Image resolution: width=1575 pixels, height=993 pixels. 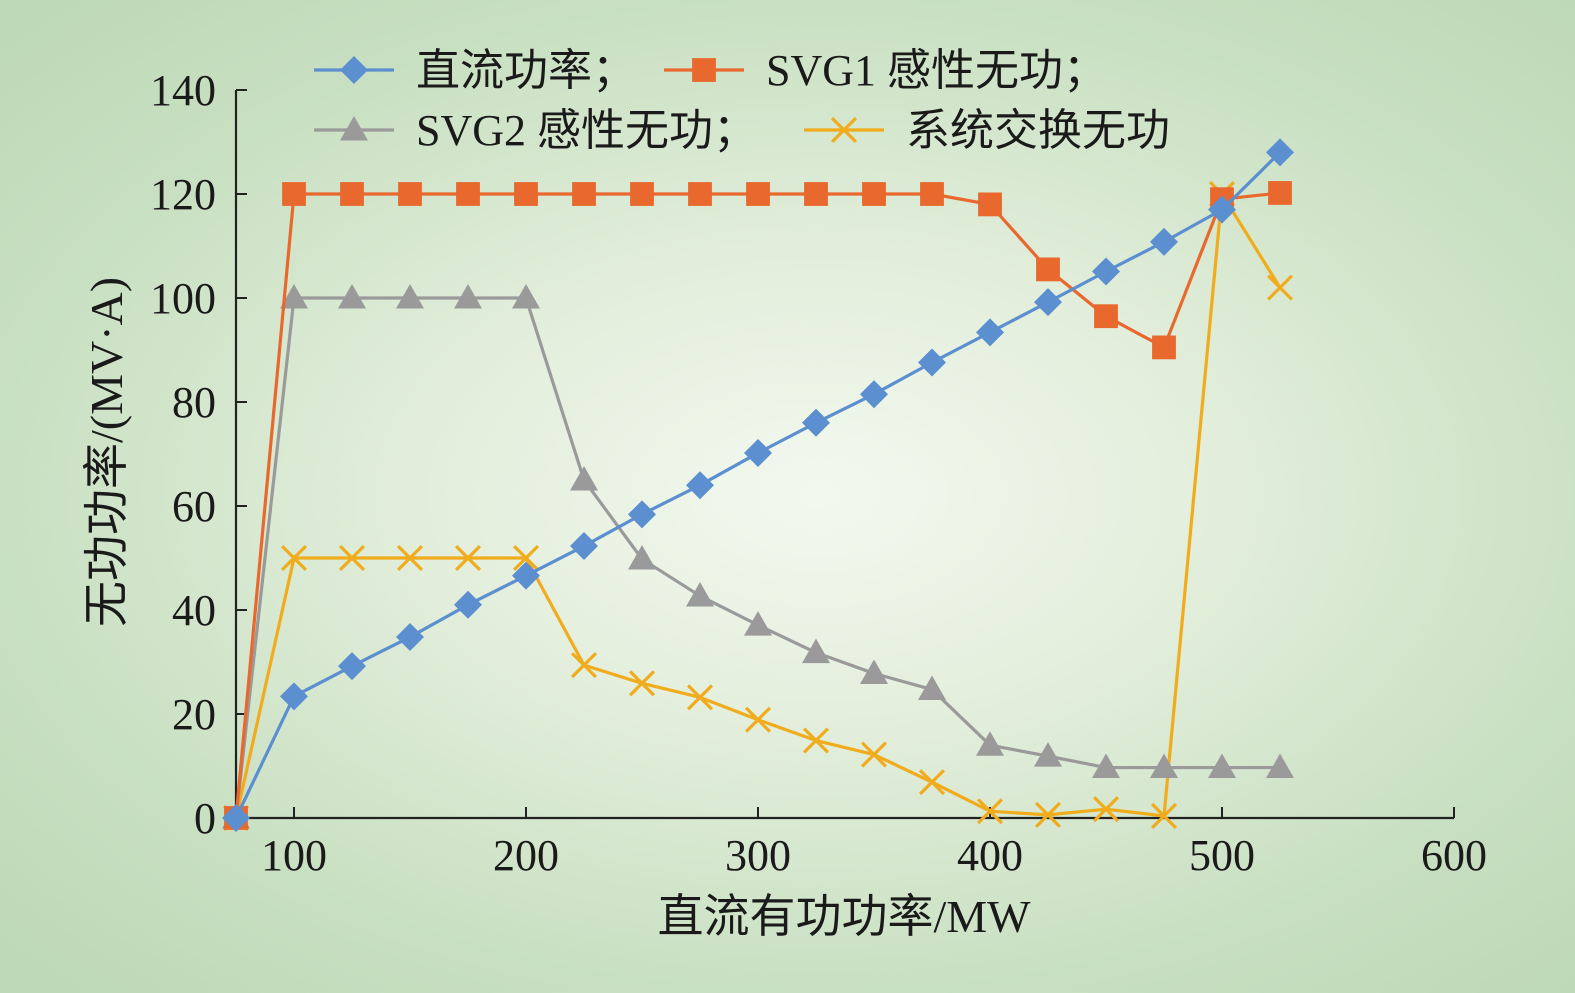 What do you see at coordinates (194, 610) in the screenshot?
I see `y-tick-label: 40` at bounding box center [194, 610].